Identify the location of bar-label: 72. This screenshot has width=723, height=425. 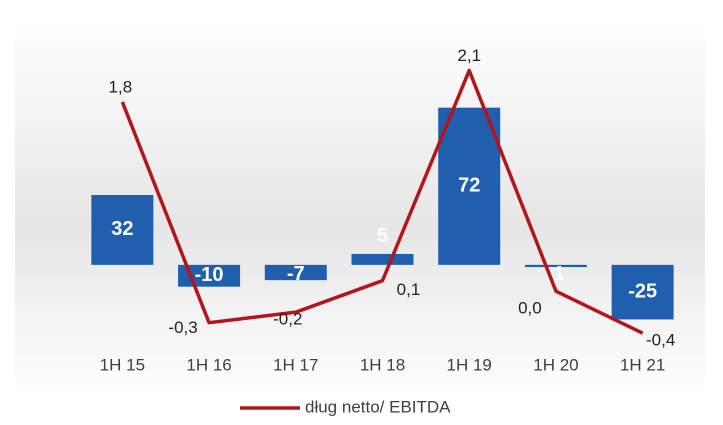
(469, 186).